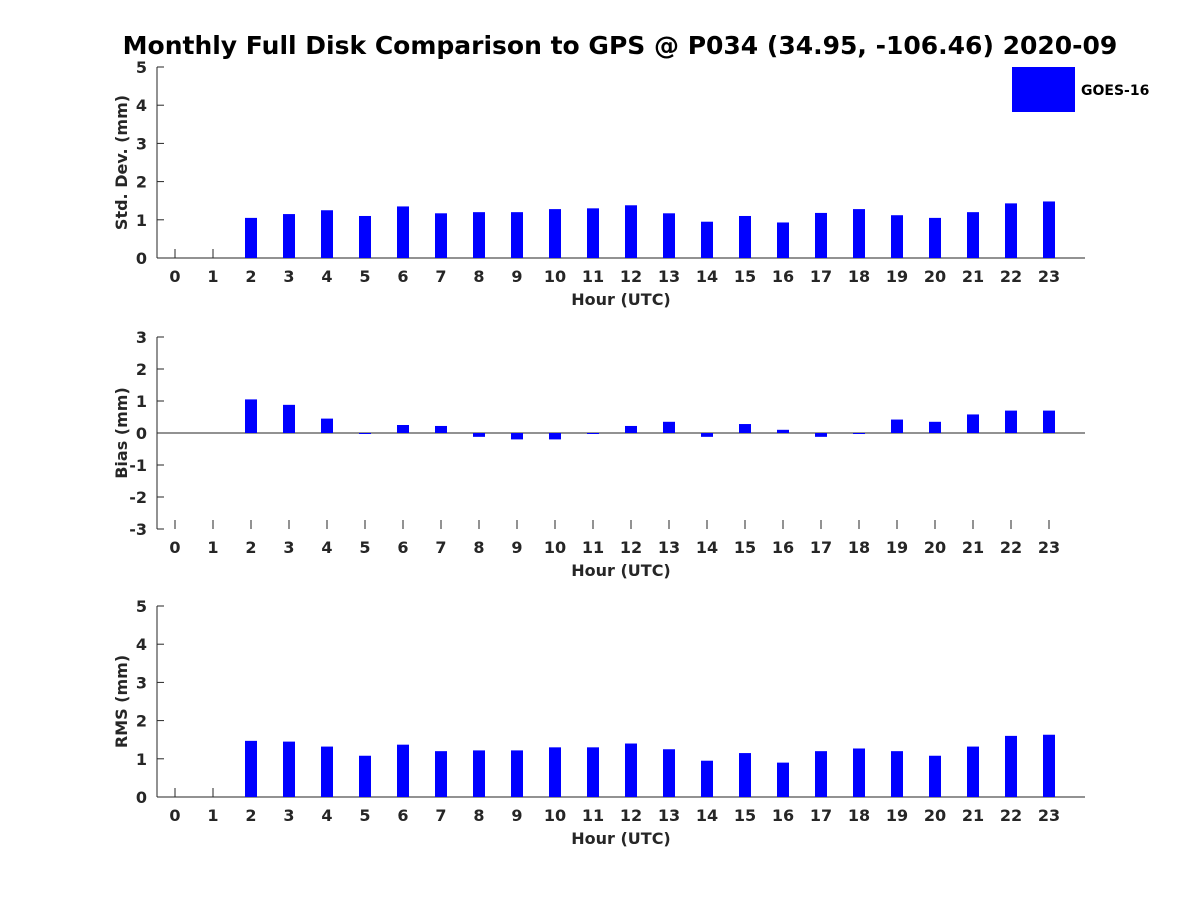 The height and width of the screenshot is (900, 1200). Describe the element at coordinates (141, 644) in the screenshot. I see `y-tick-label: 4` at that location.